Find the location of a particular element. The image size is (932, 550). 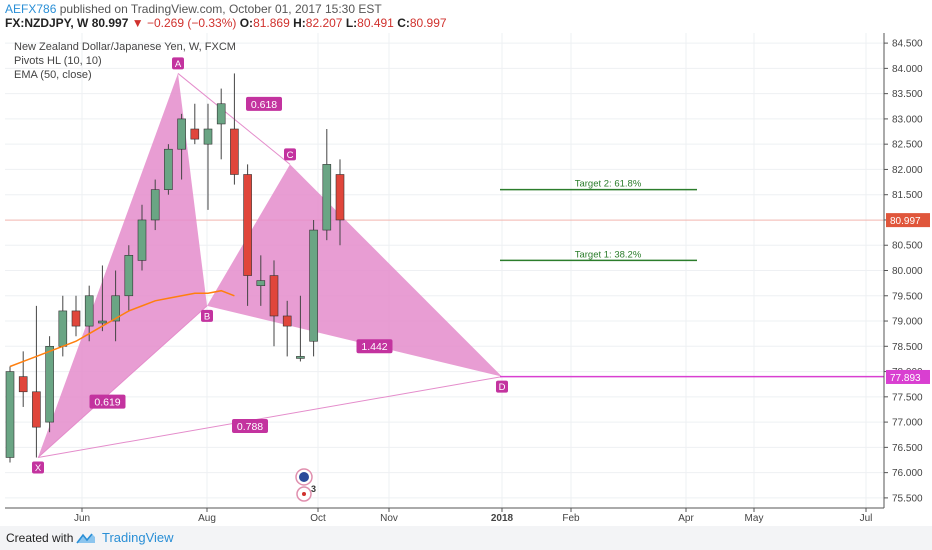

tradingview-brand: TradingView is located at coordinates (138, 537).